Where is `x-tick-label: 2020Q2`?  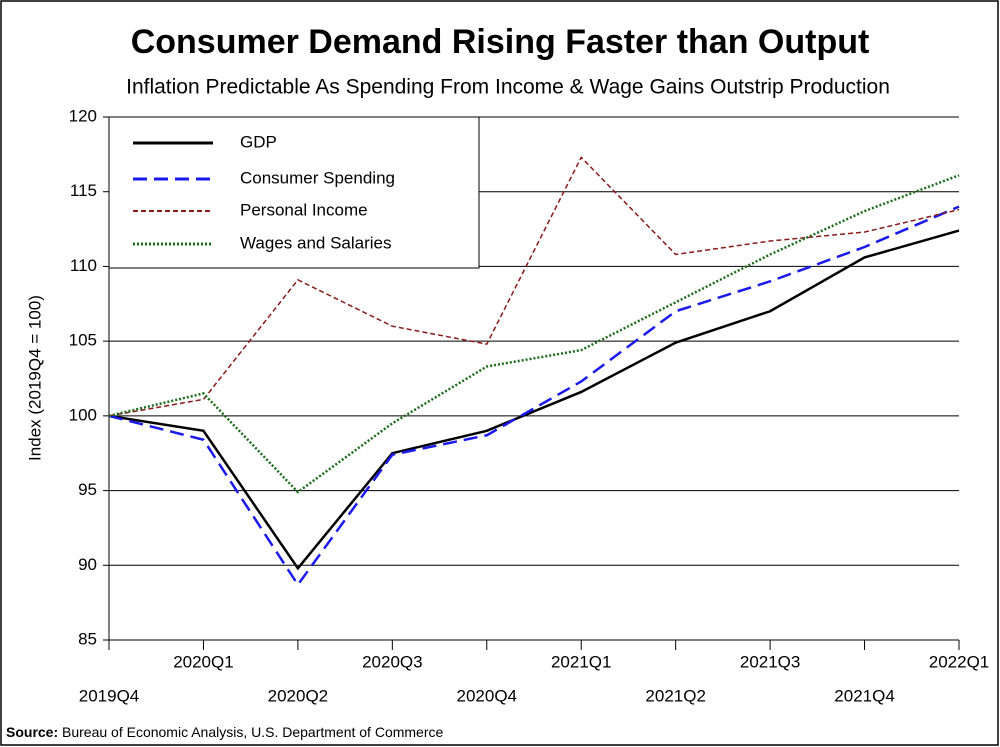 x-tick-label: 2020Q2 is located at coordinates (298, 695).